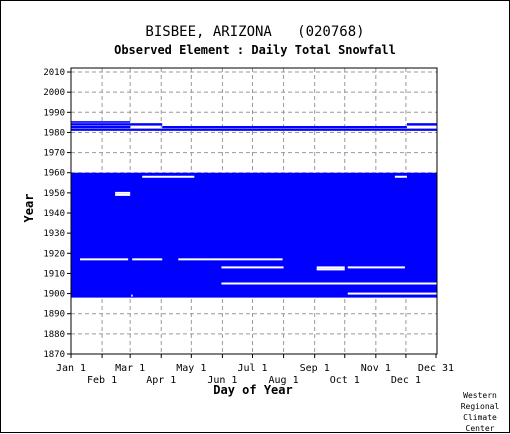 The image size is (510, 434). I want to click on x-tick-label: Dec 1, so click(406, 380).